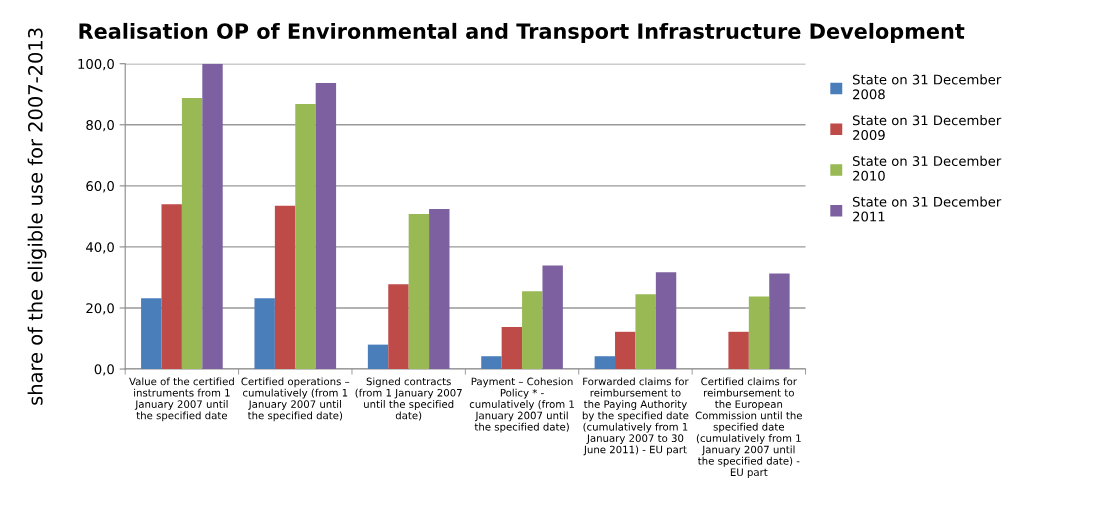  I want to click on y-tick-label: 100,0, so click(96, 64).